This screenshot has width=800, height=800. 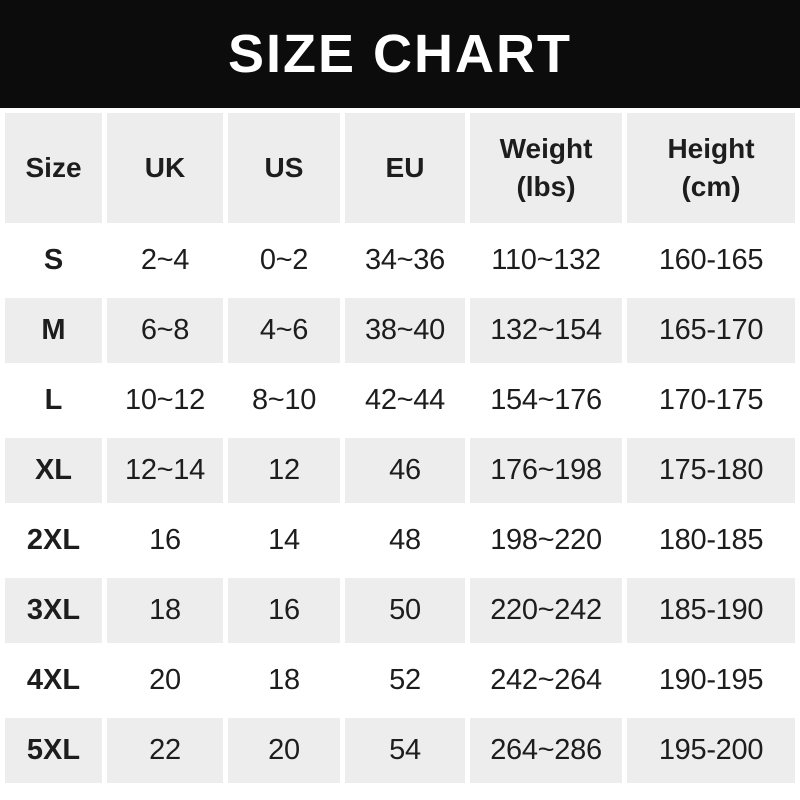 I want to click on column-header-label: Size, so click(x=53, y=167).